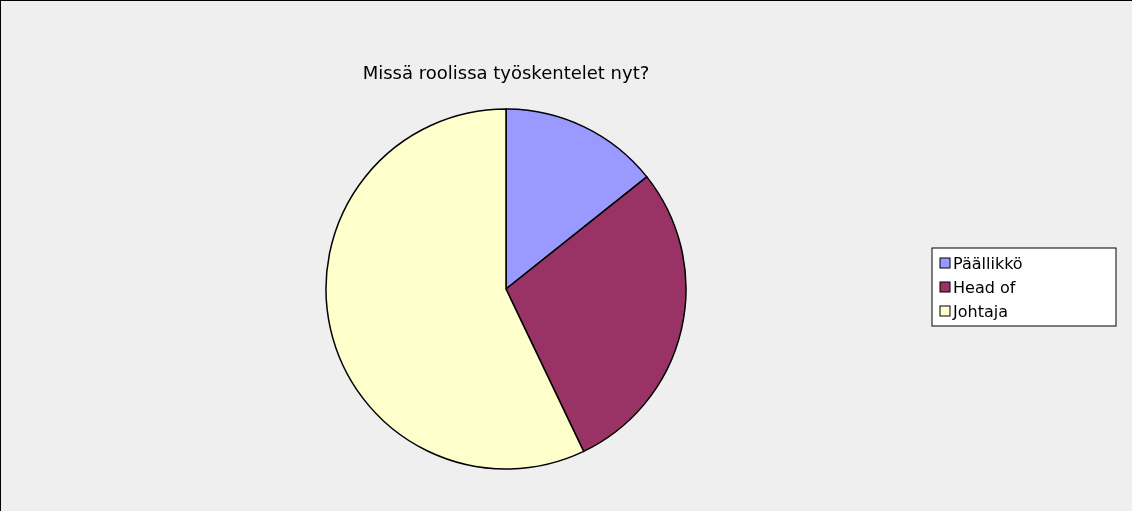 The width and height of the screenshot is (1132, 511). Describe the element at coordinates (980, 311) in the screenshot. I see `legend-label: Johtaja` at that location.